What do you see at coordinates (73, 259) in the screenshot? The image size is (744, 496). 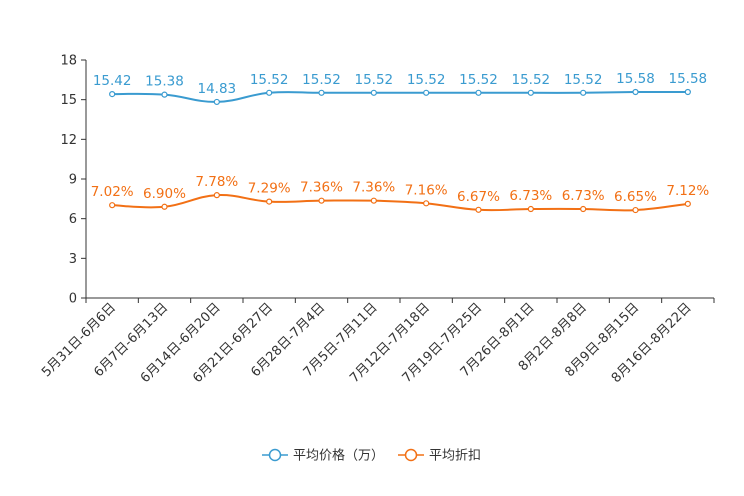 I see `y-tick-label: 3` at bounding box center [73, 259].